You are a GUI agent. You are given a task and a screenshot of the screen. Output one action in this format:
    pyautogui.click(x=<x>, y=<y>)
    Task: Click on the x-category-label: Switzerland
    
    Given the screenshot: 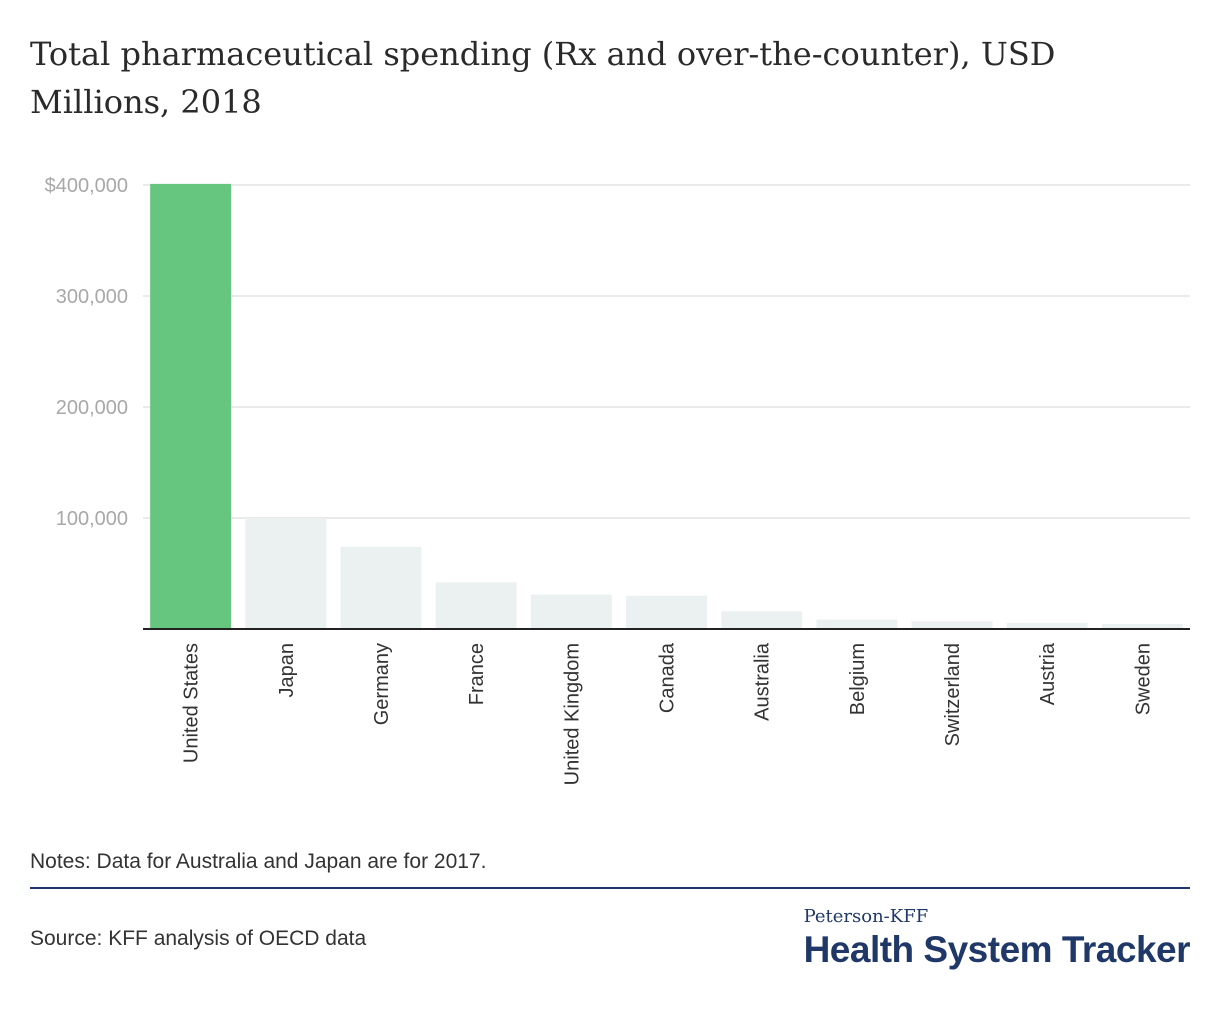 What is the action you would take?
    pyautogui.click(x=953, y=694)
    